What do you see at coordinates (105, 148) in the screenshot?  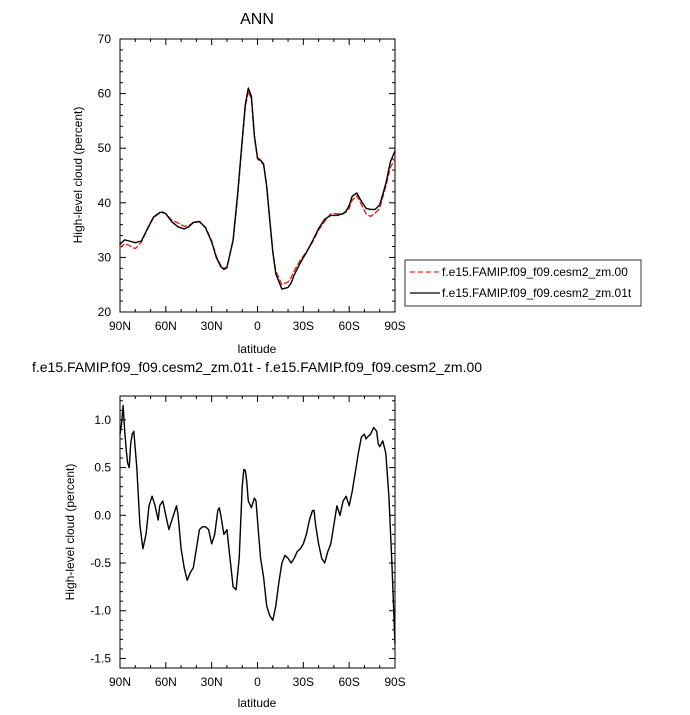 I see `y-tick-label: 50` at bounding box center [105, 148].